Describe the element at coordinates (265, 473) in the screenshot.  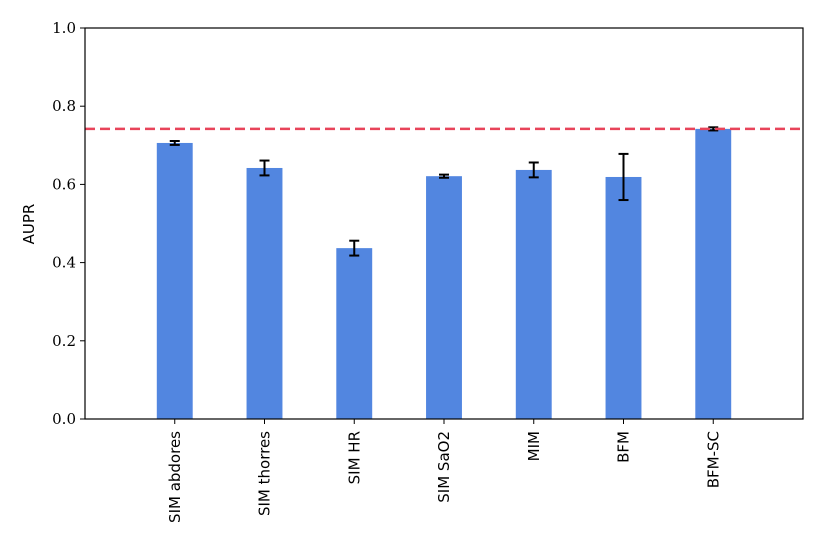
I see `x-tick-label: SIM thorres` at that location.